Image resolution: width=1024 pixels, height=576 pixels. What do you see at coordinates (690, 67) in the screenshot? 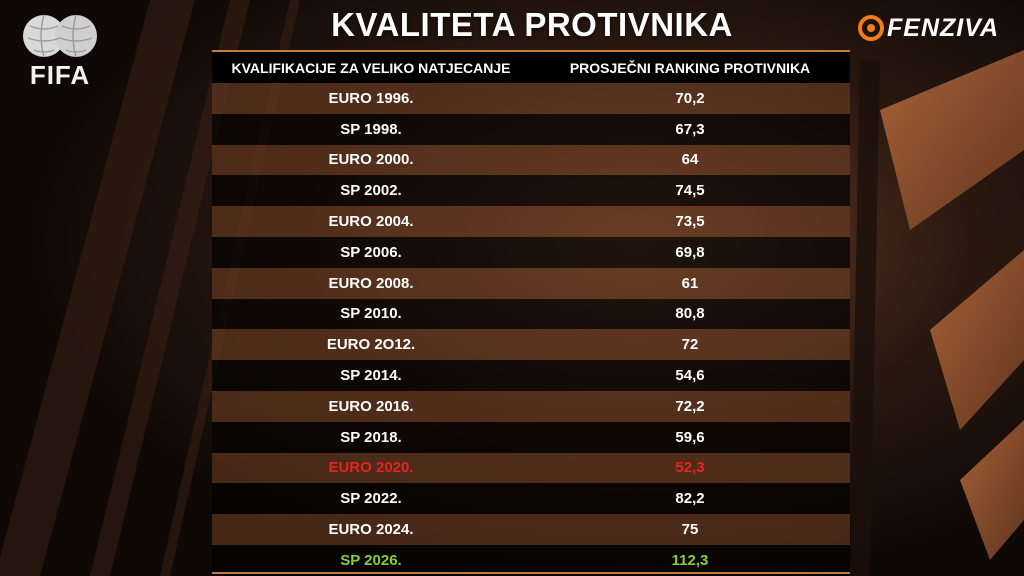
I see `header-ranking: PROSJEČNI RANKING PROTIVNIKA` at bounding box center [690, 67].